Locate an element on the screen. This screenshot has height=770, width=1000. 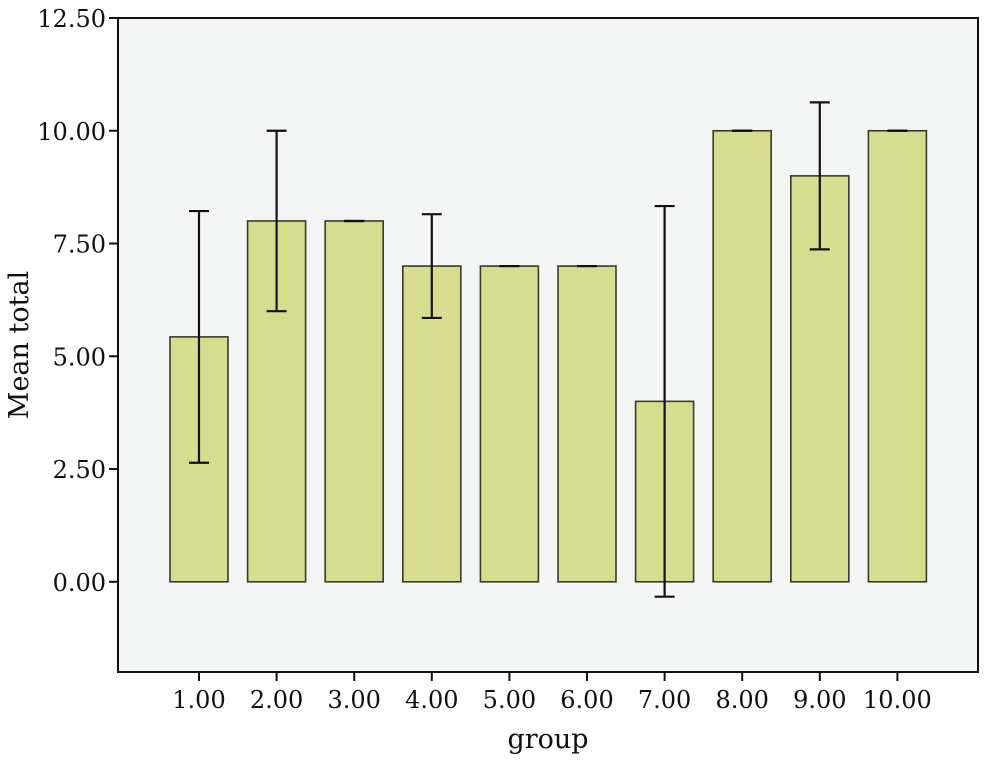
y-tick-label: 2.50 is located at coordinates (79, 470).